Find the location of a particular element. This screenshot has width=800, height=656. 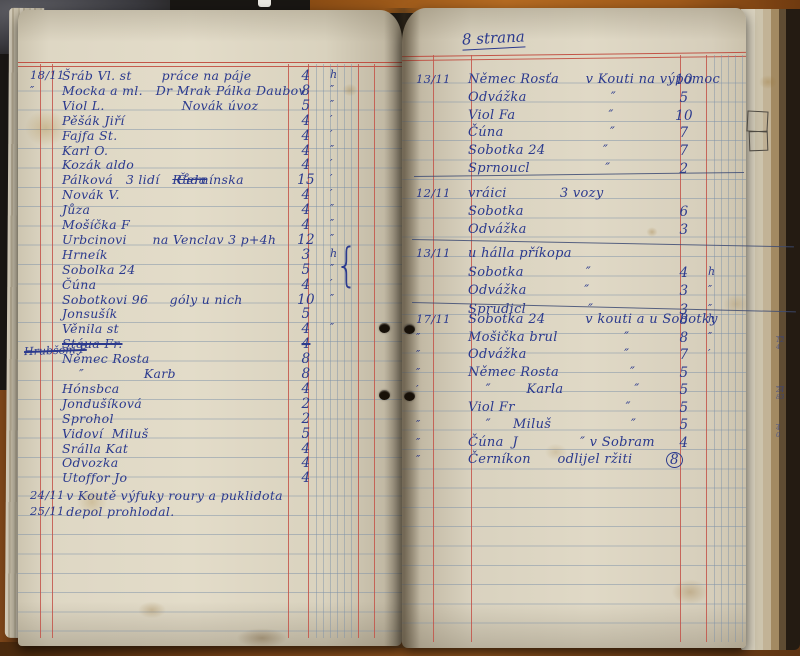

entry-text: depol prohlodal. is located at coordinates (118, 511).